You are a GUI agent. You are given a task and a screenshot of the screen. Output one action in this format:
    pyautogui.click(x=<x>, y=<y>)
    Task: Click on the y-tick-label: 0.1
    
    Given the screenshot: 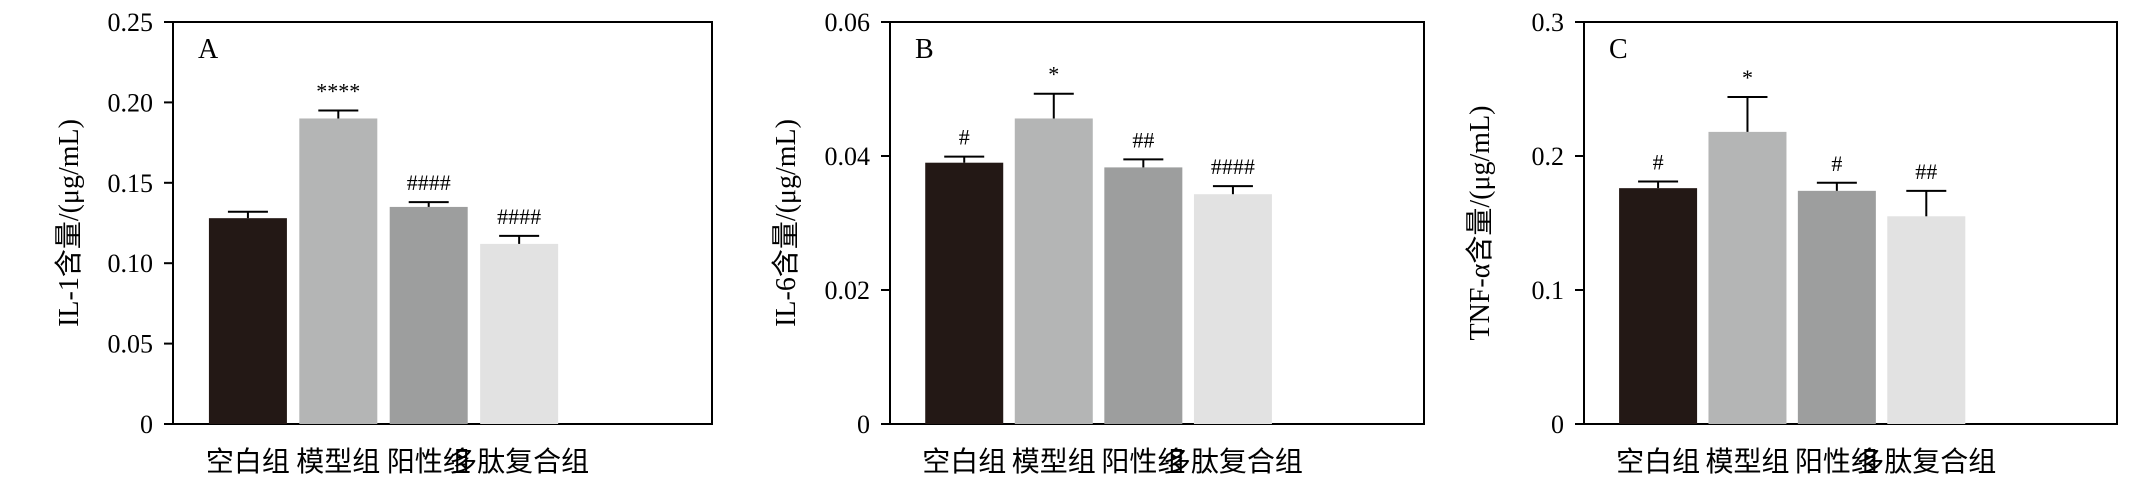 What is the action you would take?
    pyautogui.click(x=1548, y=290)
    